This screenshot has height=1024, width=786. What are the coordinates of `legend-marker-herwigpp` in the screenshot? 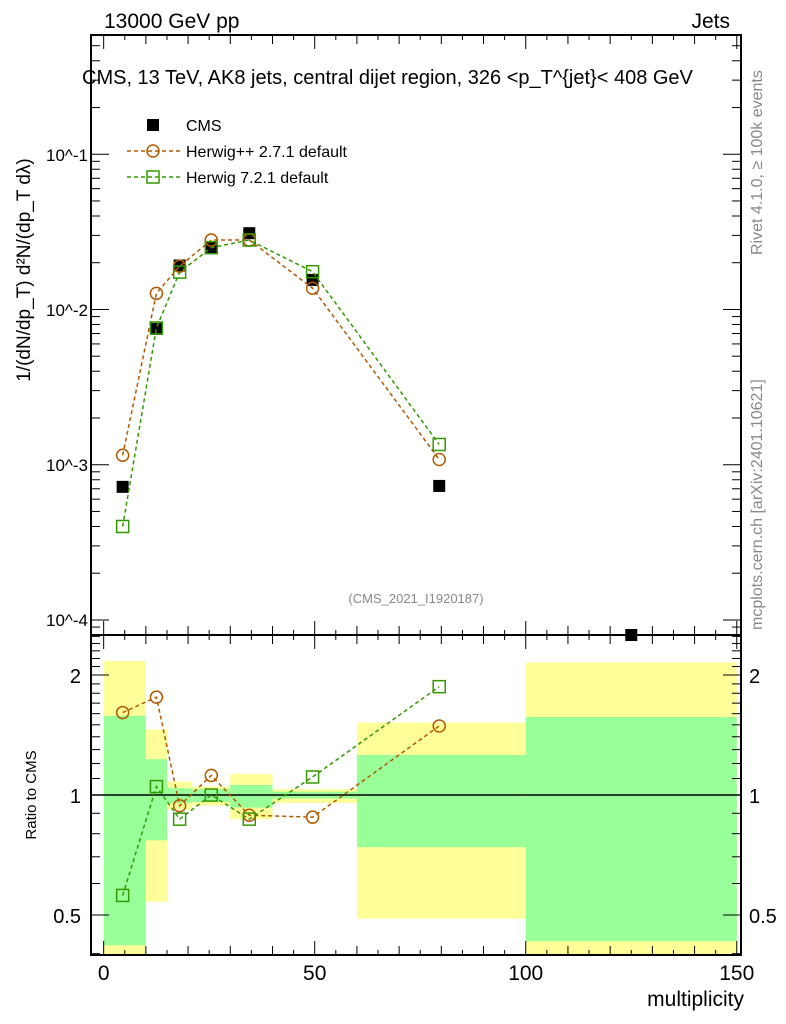 It's located at (153, 151).